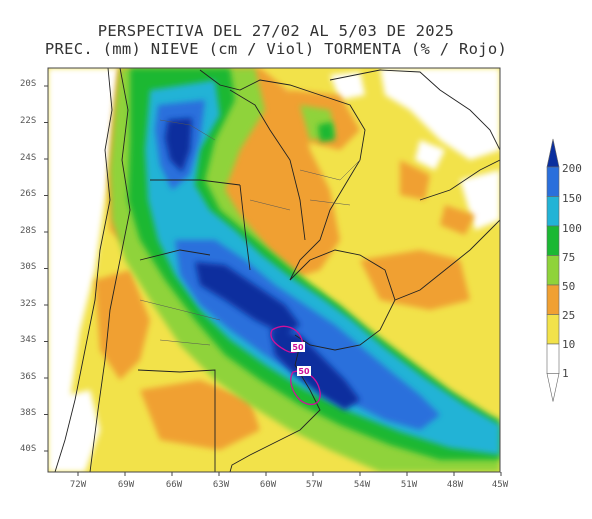 The width and height of the screenshot is (592, 519). I want to click on legend-label-75: 75, so click(569, 257).